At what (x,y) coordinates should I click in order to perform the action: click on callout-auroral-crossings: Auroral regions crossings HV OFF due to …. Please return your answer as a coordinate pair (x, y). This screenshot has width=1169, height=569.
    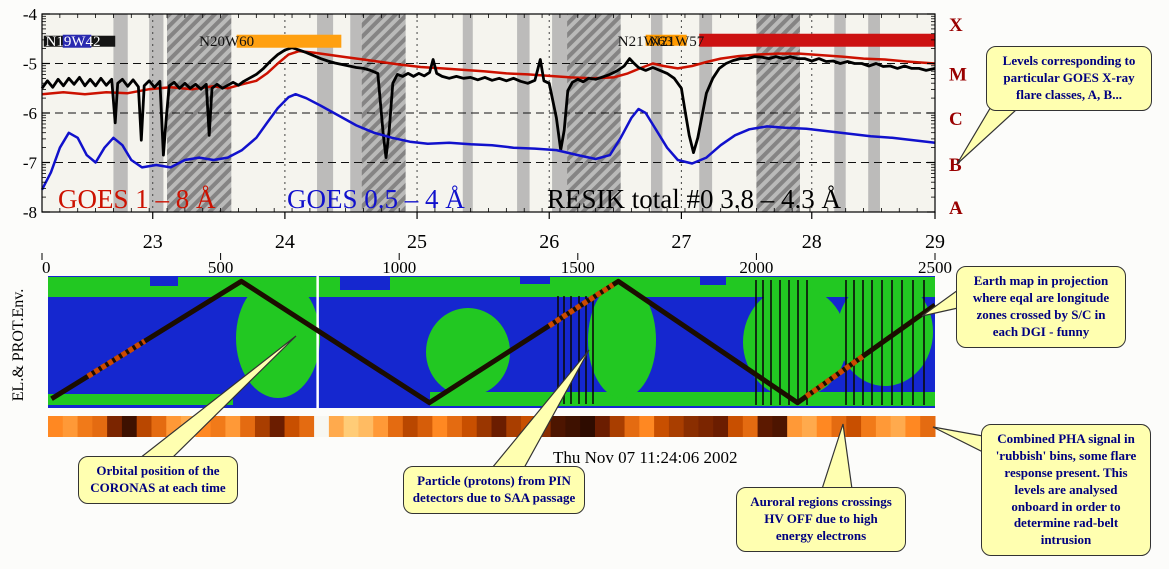
    Looking at the image, I should click on (821, 519).